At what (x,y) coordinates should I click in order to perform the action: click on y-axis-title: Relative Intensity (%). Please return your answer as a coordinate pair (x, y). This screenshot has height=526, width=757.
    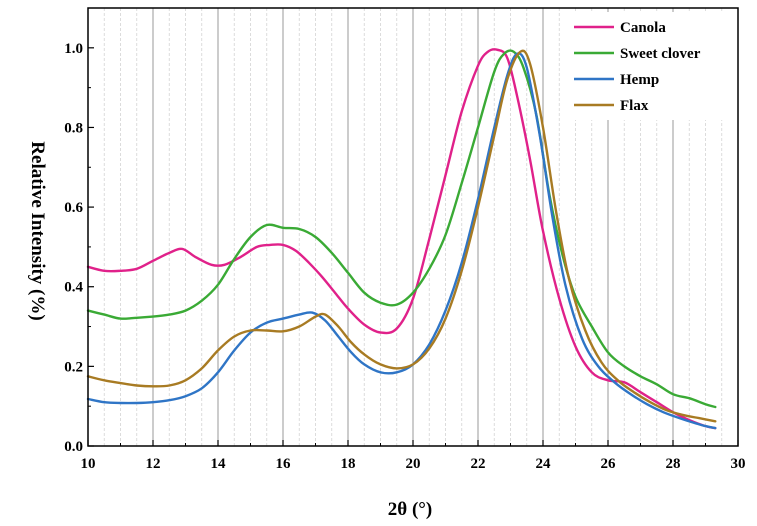
    Looking at the image, I should click on (37, 230).